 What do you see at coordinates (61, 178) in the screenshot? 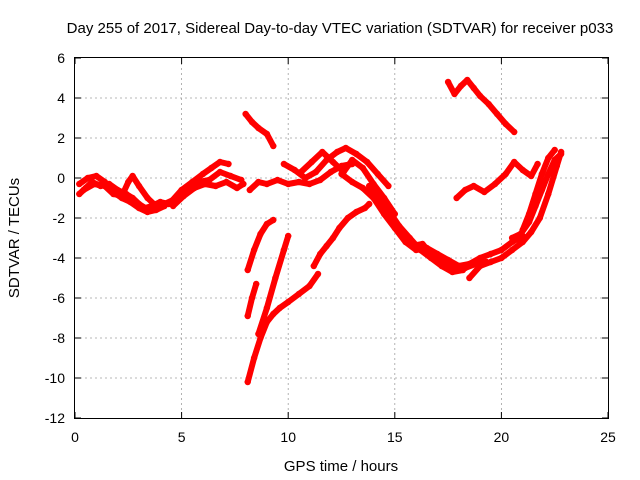
I see `y-tick-label: 0` at bounding box center [61, 178].